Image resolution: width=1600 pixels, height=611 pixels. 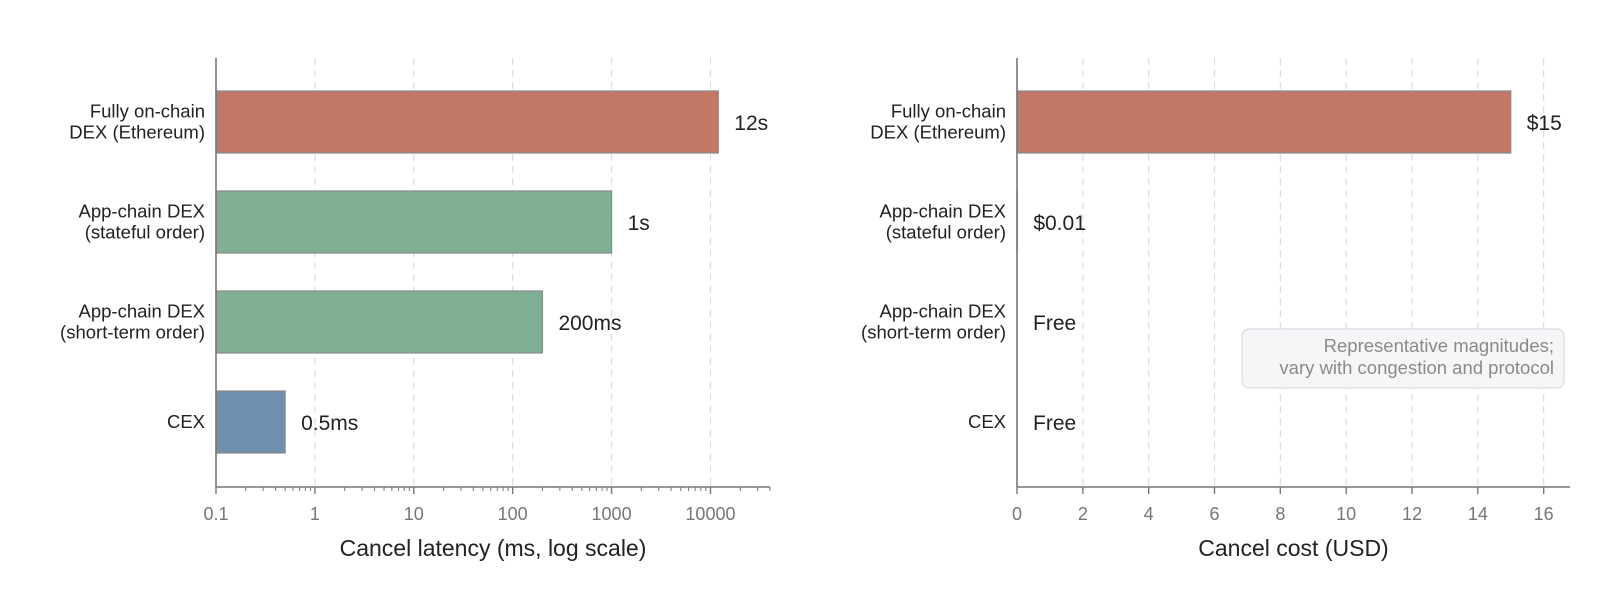 I want to click on x-tick-label: 0.1, so click(x=215, y=514).